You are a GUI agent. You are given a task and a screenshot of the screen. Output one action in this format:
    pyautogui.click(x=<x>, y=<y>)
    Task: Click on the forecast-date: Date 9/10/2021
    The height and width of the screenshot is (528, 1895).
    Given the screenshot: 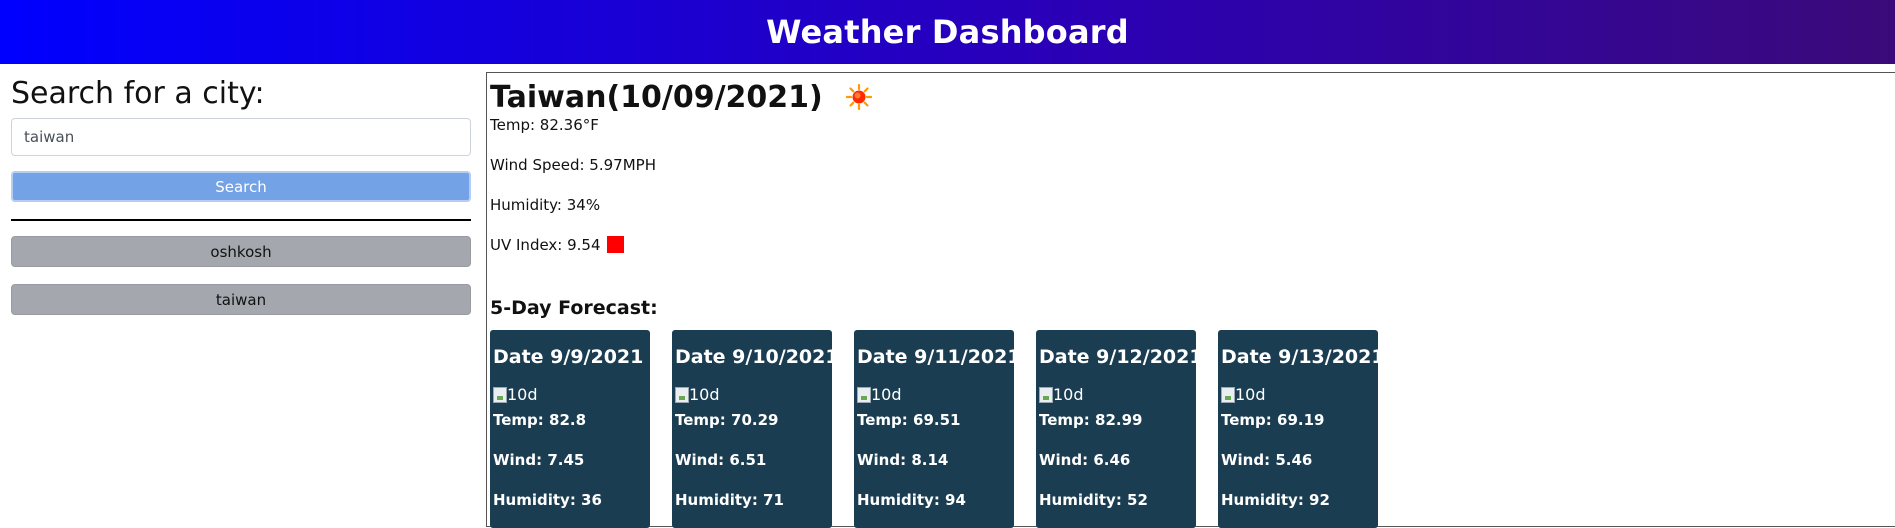 What is the action you would take?
    pyautogui.click(x=757, y=357)
    